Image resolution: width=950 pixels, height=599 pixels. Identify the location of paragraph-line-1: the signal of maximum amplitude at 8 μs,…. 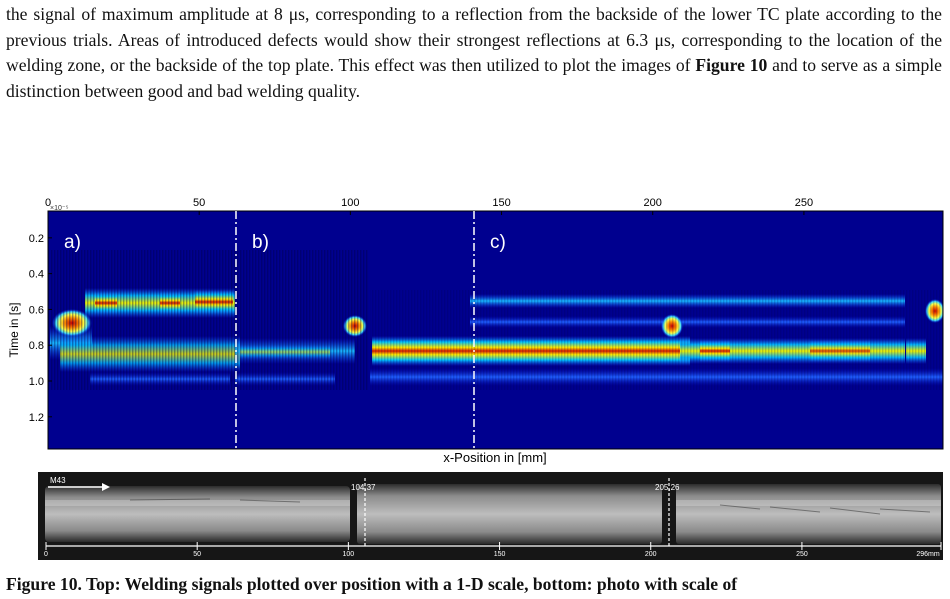
(356, 14).